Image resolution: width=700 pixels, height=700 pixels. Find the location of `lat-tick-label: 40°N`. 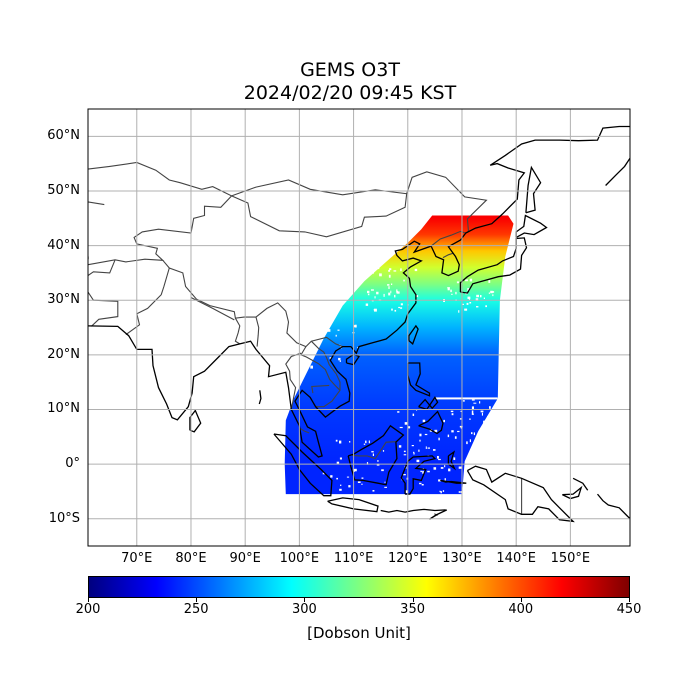

lat-tick-label: 40°N is located at coordinates (63, 245).